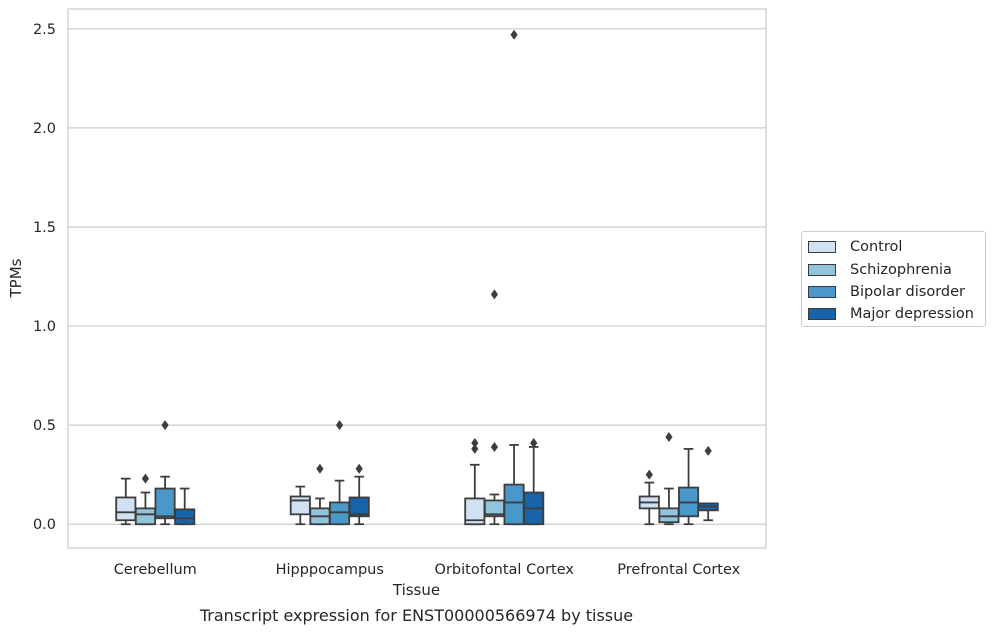 Image resolution: width=997 pixels, height=634 pixels. I want to click on x-tick-label: Cerebellum, so click(155, 570).